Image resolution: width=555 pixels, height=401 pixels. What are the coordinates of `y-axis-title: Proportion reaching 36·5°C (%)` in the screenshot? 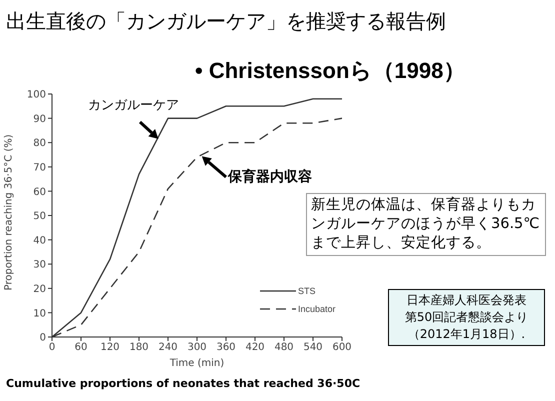 It's located at (9, 212).